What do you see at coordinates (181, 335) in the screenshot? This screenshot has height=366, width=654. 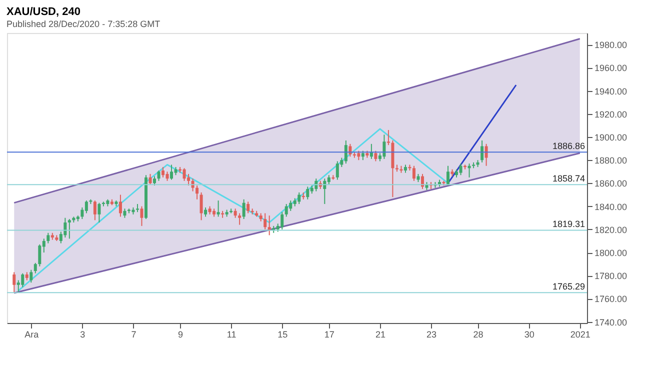 I see `x-tick-label: 9` at bounding box center [181, 335].